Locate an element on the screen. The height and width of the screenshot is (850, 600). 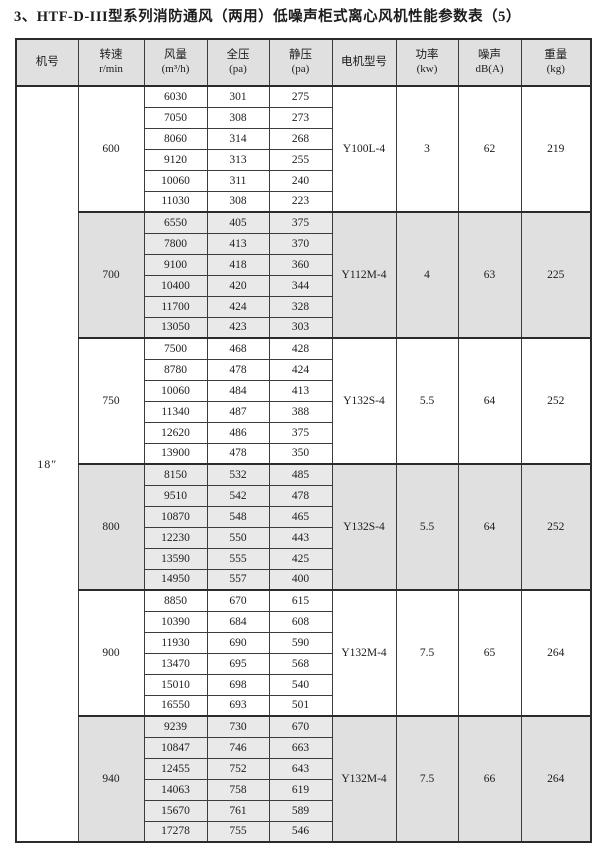
table-row: 17278 755 546 is located at coordinates (303, 831).